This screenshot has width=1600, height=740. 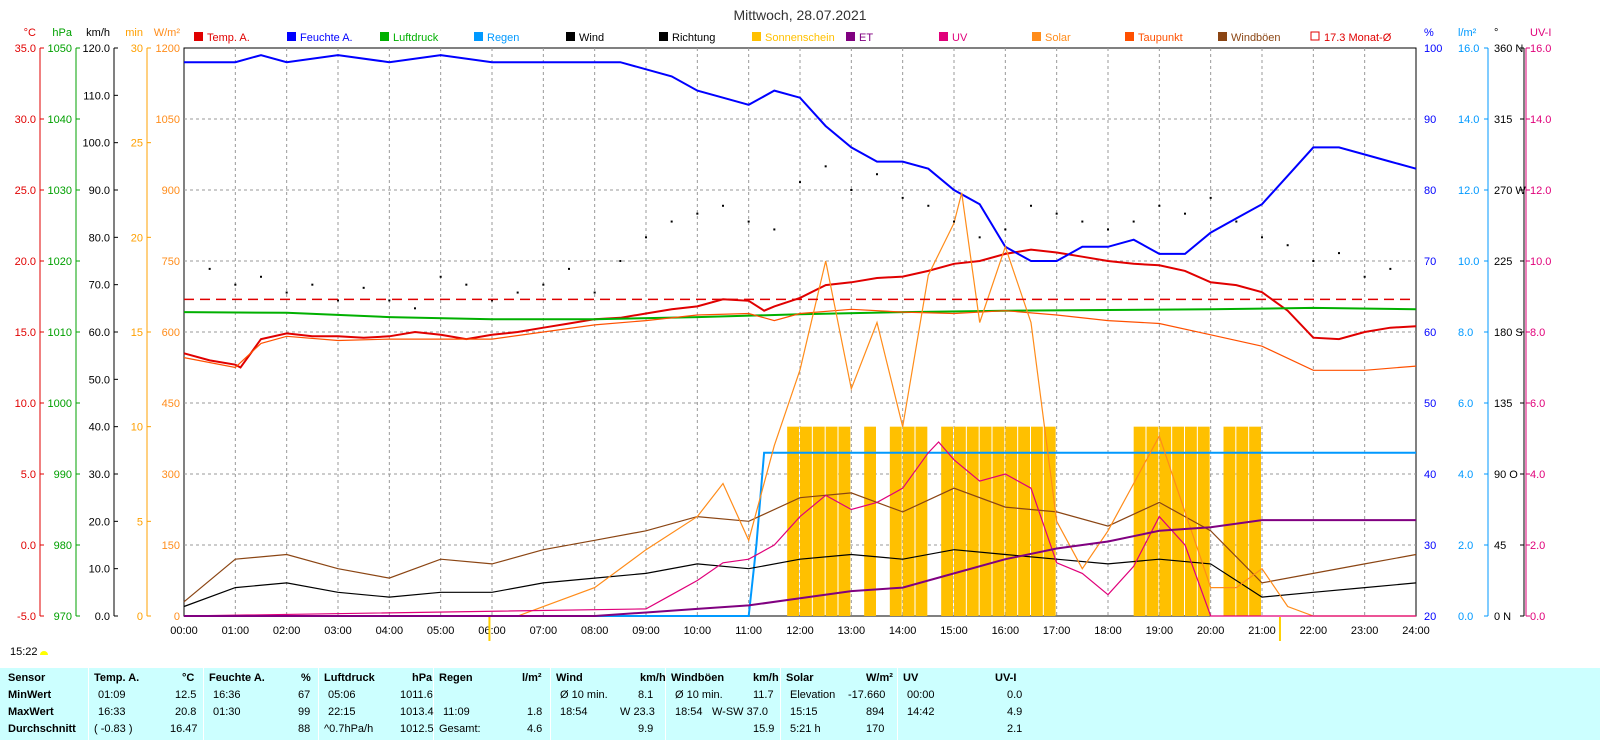 What do you see at coordinates (171, 404) in the screenshot?
I see `axis-tick-label: 450` at bounding box center [171, 404].